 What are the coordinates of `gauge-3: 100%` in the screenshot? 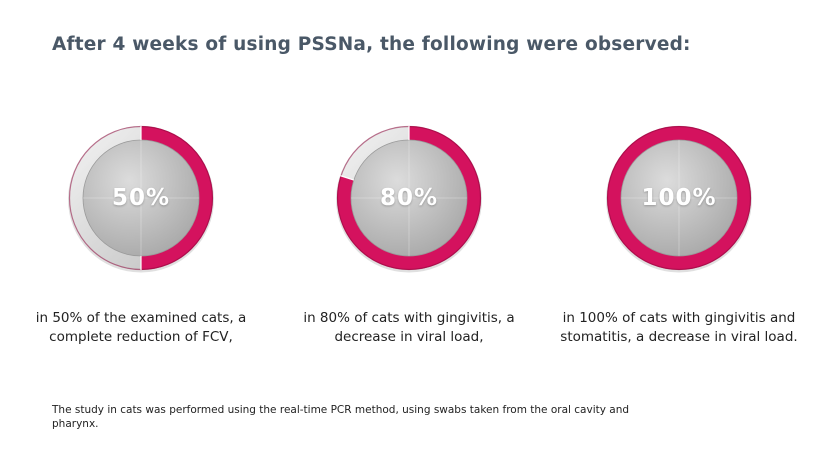 It's located at (679, 198).